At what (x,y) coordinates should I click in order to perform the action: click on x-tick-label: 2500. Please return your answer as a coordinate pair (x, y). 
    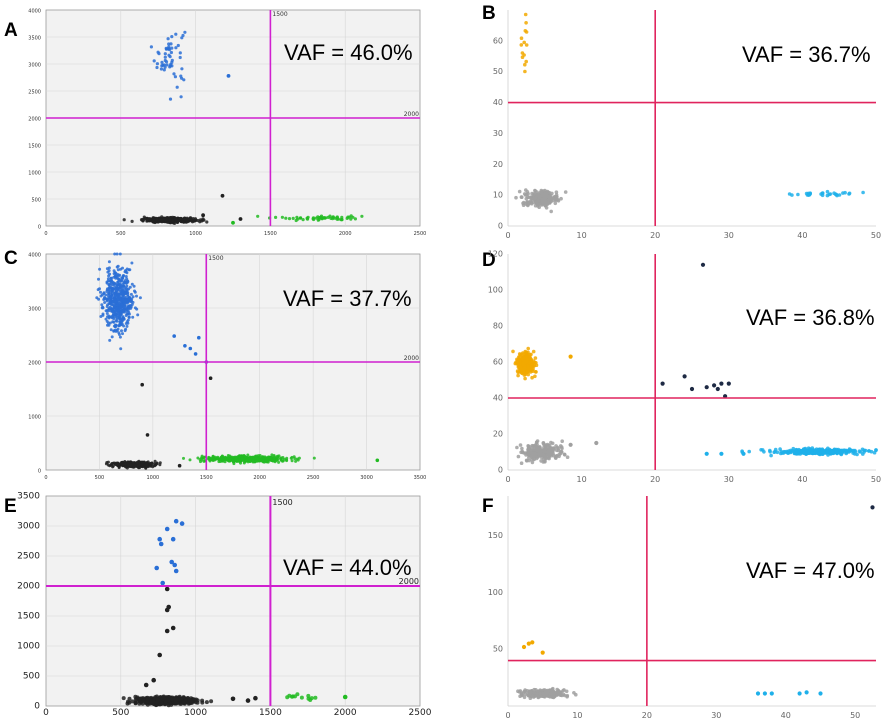
    Looking at the image, I should click on (420, 234).